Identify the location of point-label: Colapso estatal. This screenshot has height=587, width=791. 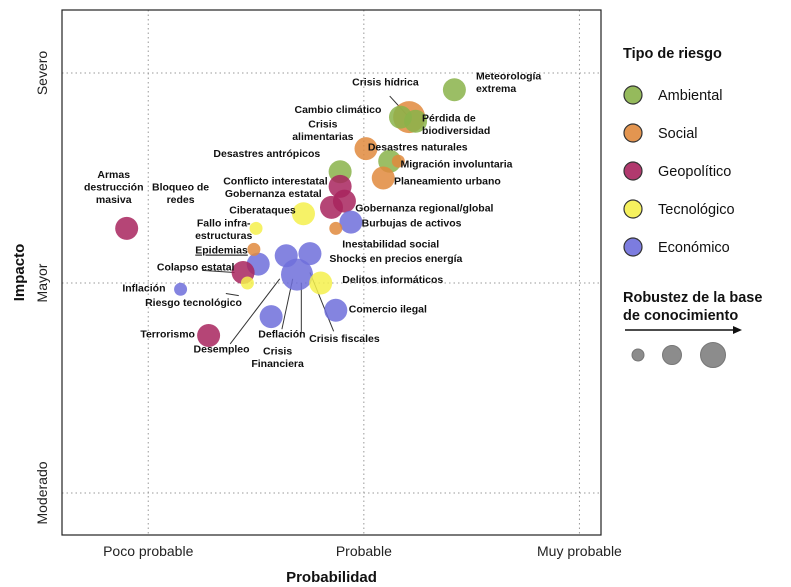
(196, 267).